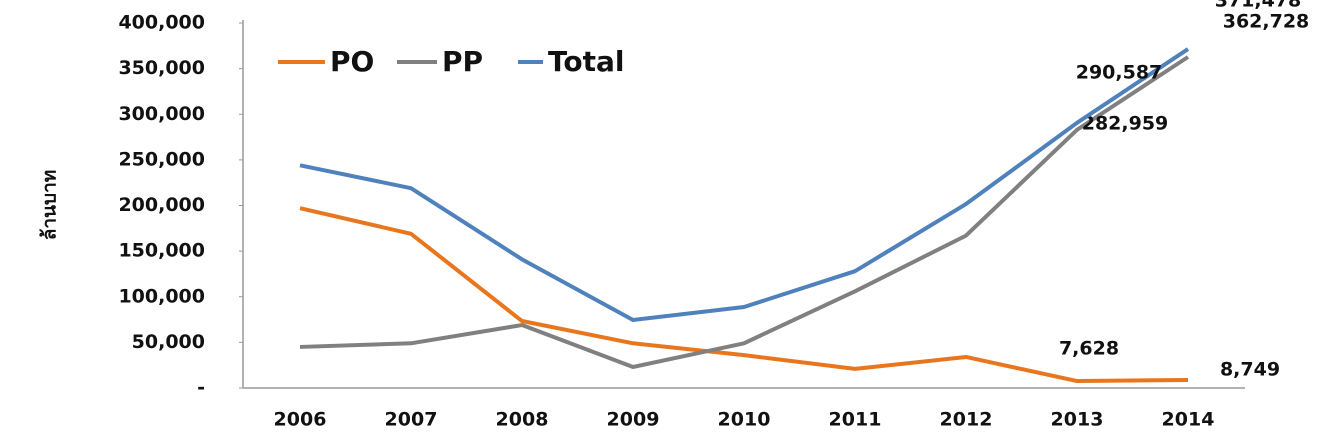  What do you see at coordinates (1266, 22) in the screenshot?
I see `data-label: 362,728` at bounding box center [1266, 22].